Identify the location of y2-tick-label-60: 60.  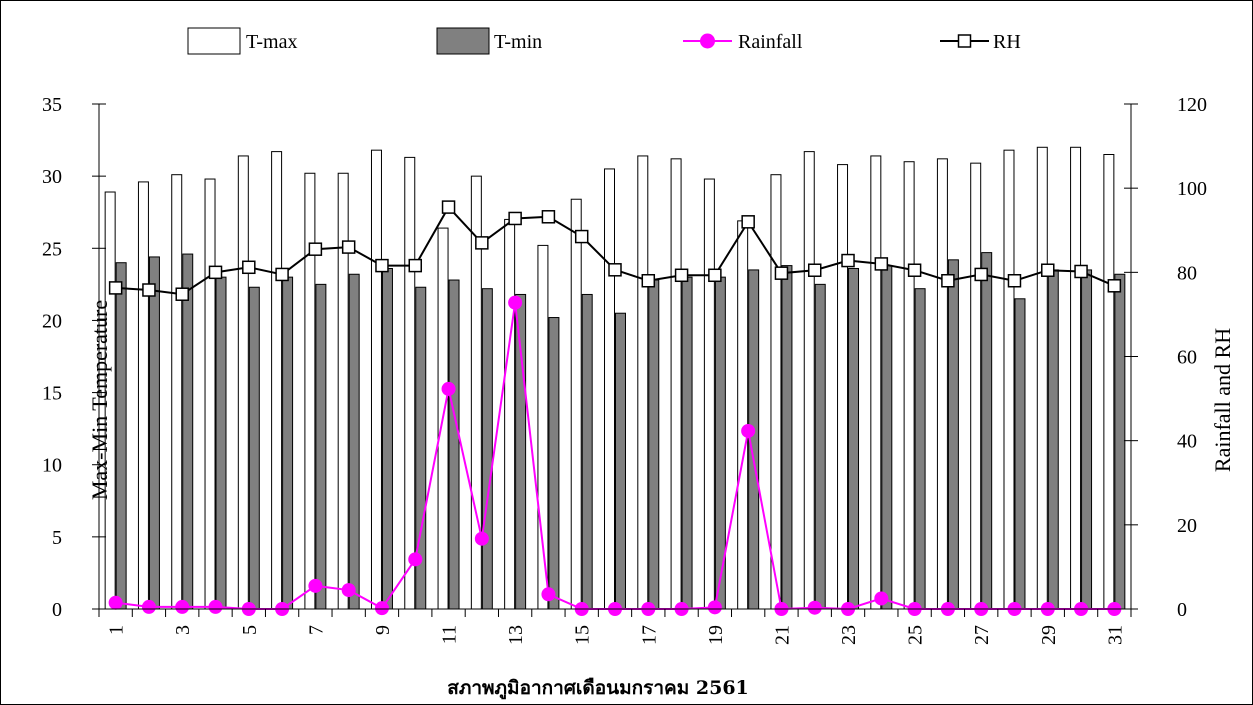
(1187, 358).